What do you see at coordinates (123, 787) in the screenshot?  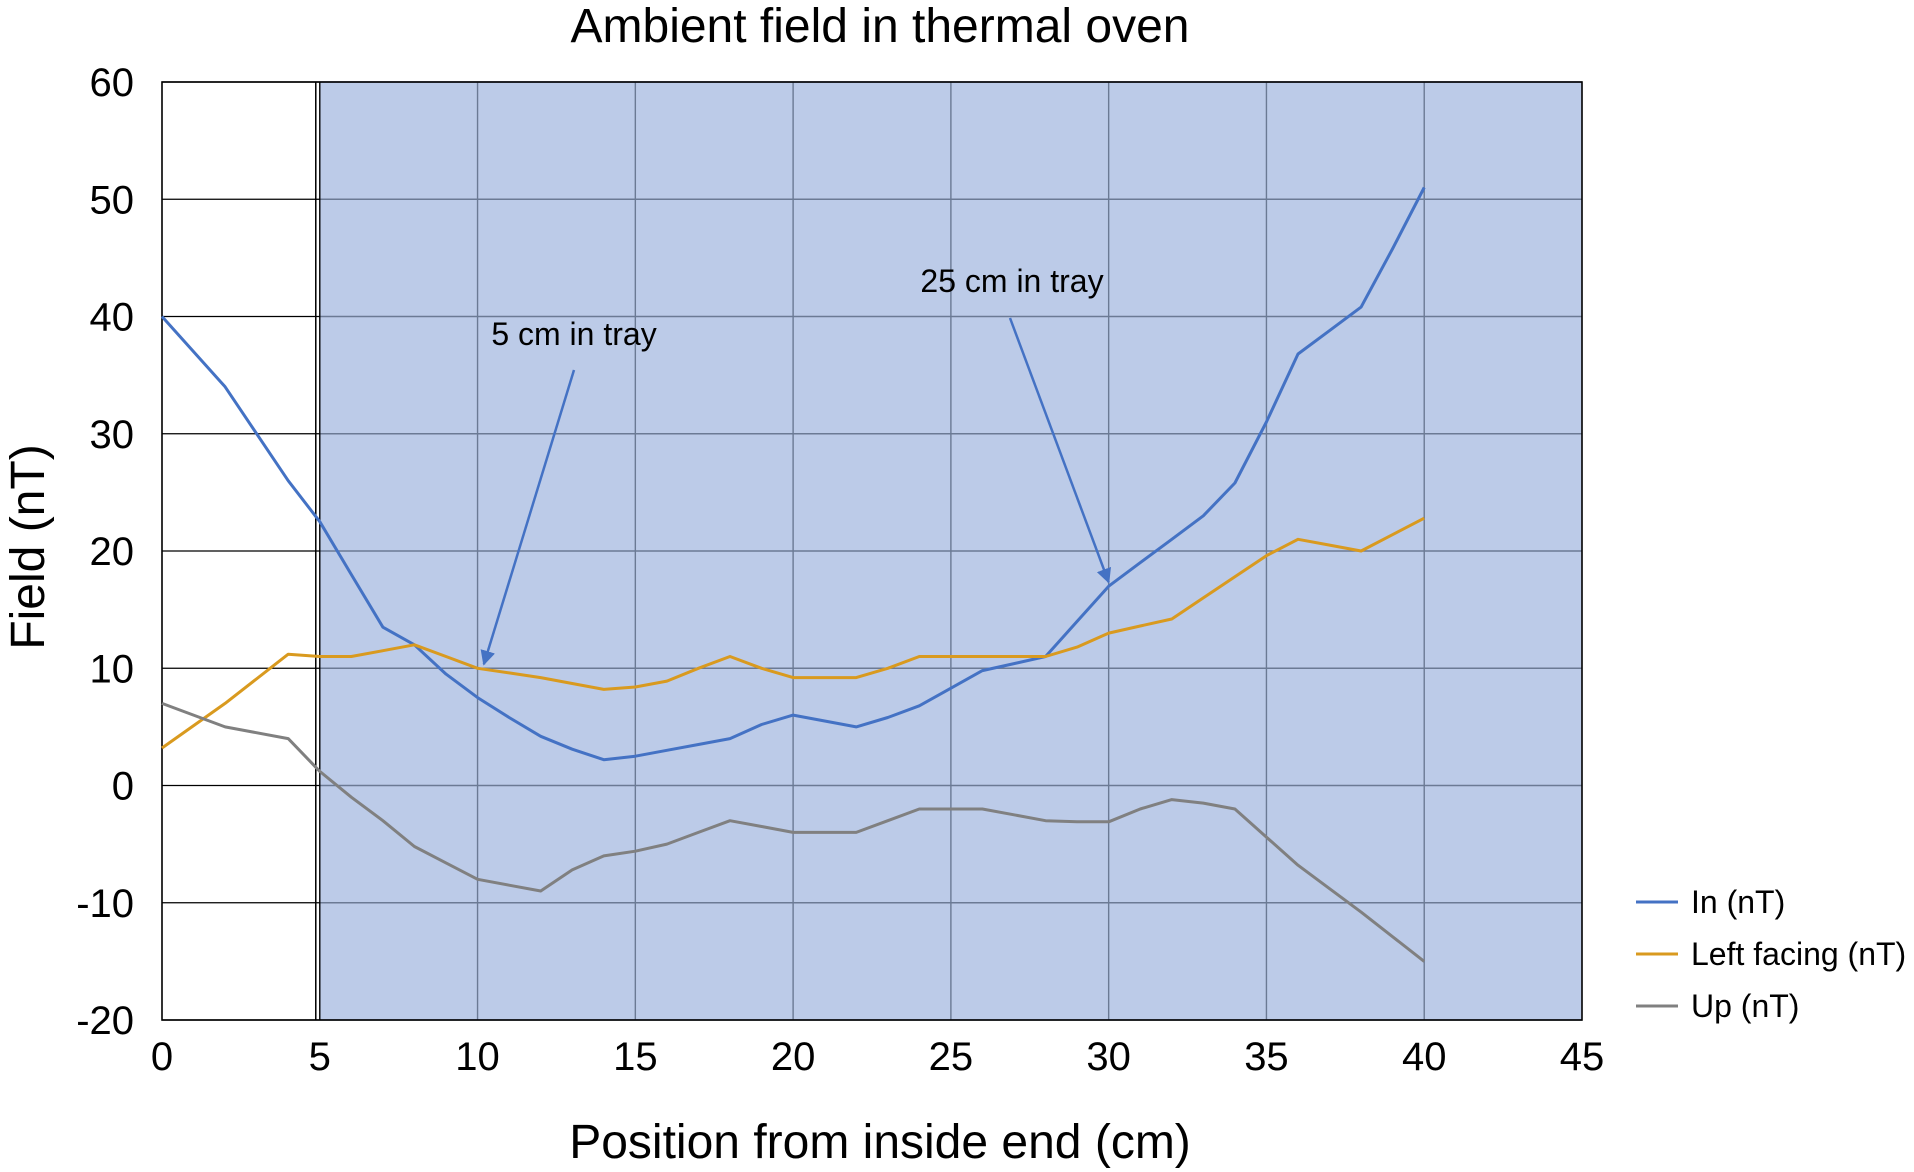 I see `y-tick-label: 0` at bounding box center [123, 787].